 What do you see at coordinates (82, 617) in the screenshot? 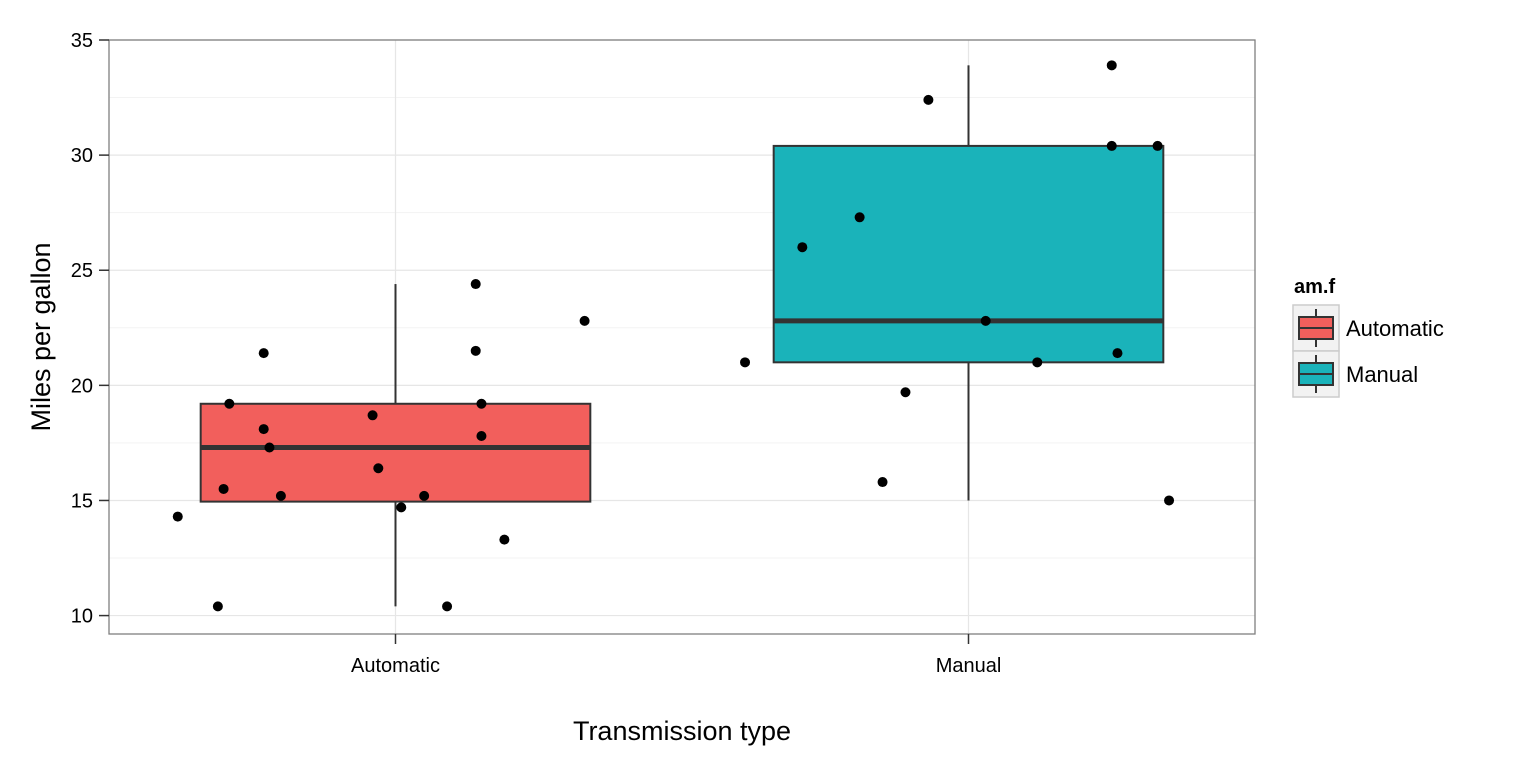
I see `y-tick-label: 10` at bounding box center [82, 617].